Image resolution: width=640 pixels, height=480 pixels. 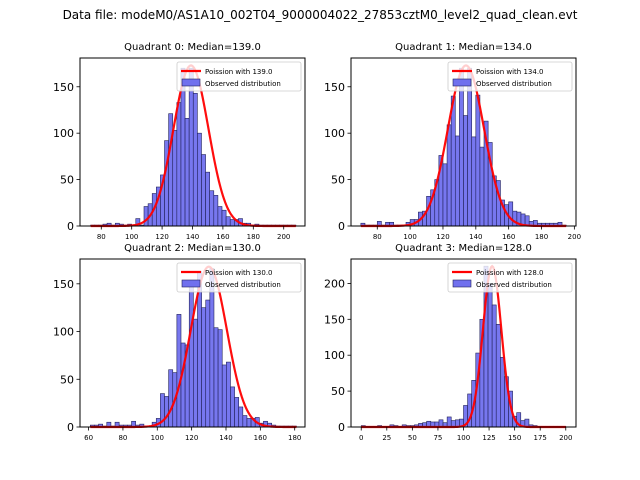 I want to click on x-tick-label: 150, so click(x=514, y=438).